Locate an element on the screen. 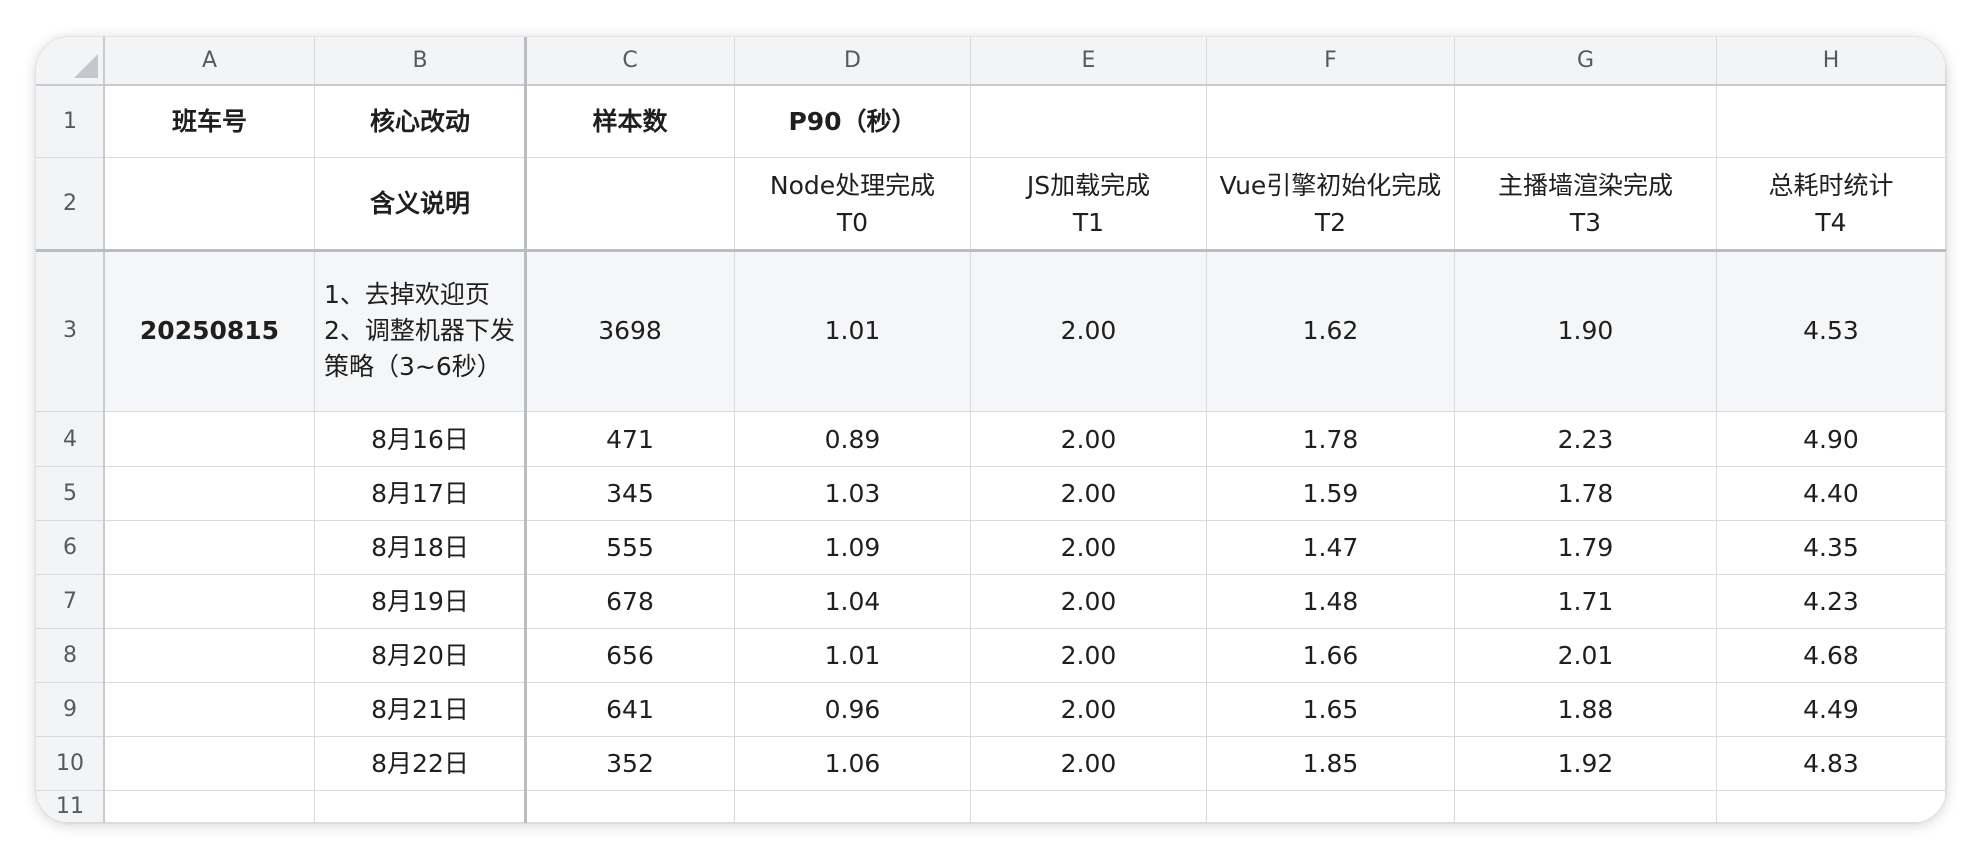  cell-h5: 4.40 is located at coordinates (1831, 494).